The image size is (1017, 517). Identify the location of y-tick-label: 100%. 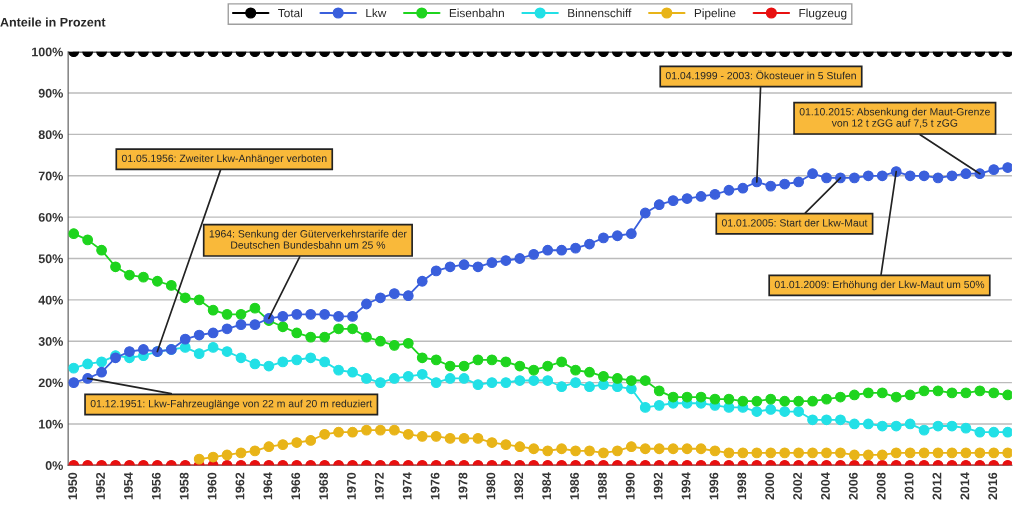
(47, 52).